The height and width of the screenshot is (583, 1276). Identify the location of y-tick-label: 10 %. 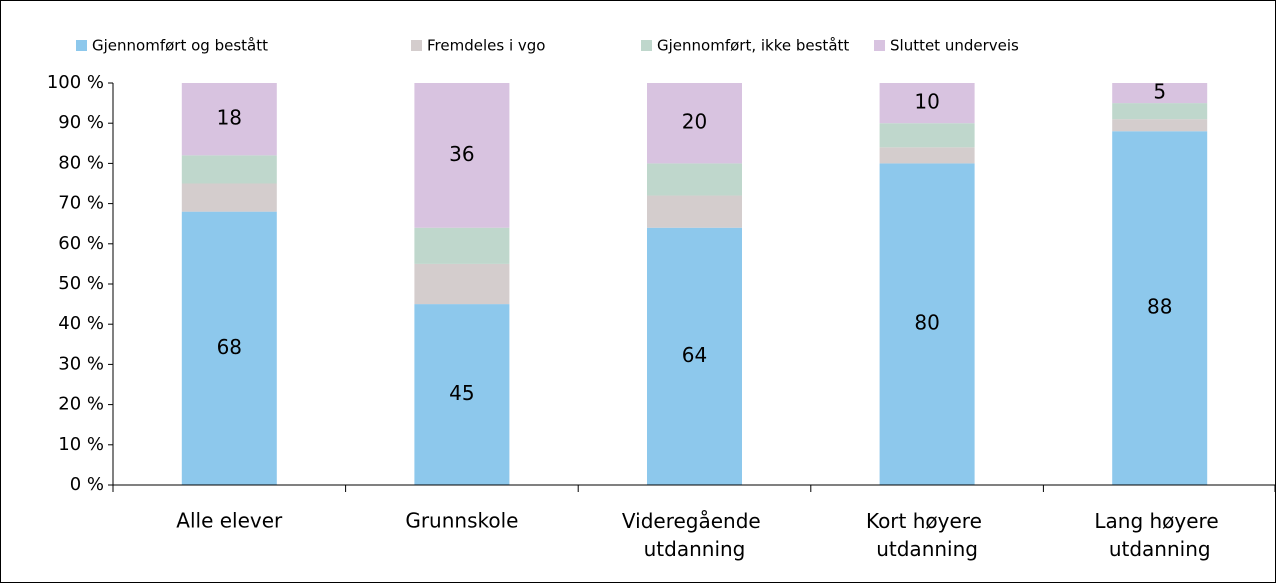
(81, 444).